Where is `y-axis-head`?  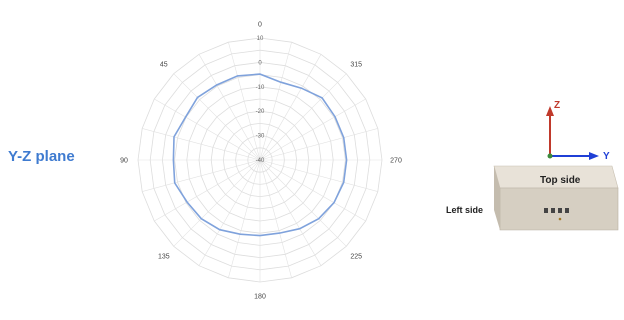 y-axis-head is located at coordinates (594, 156).